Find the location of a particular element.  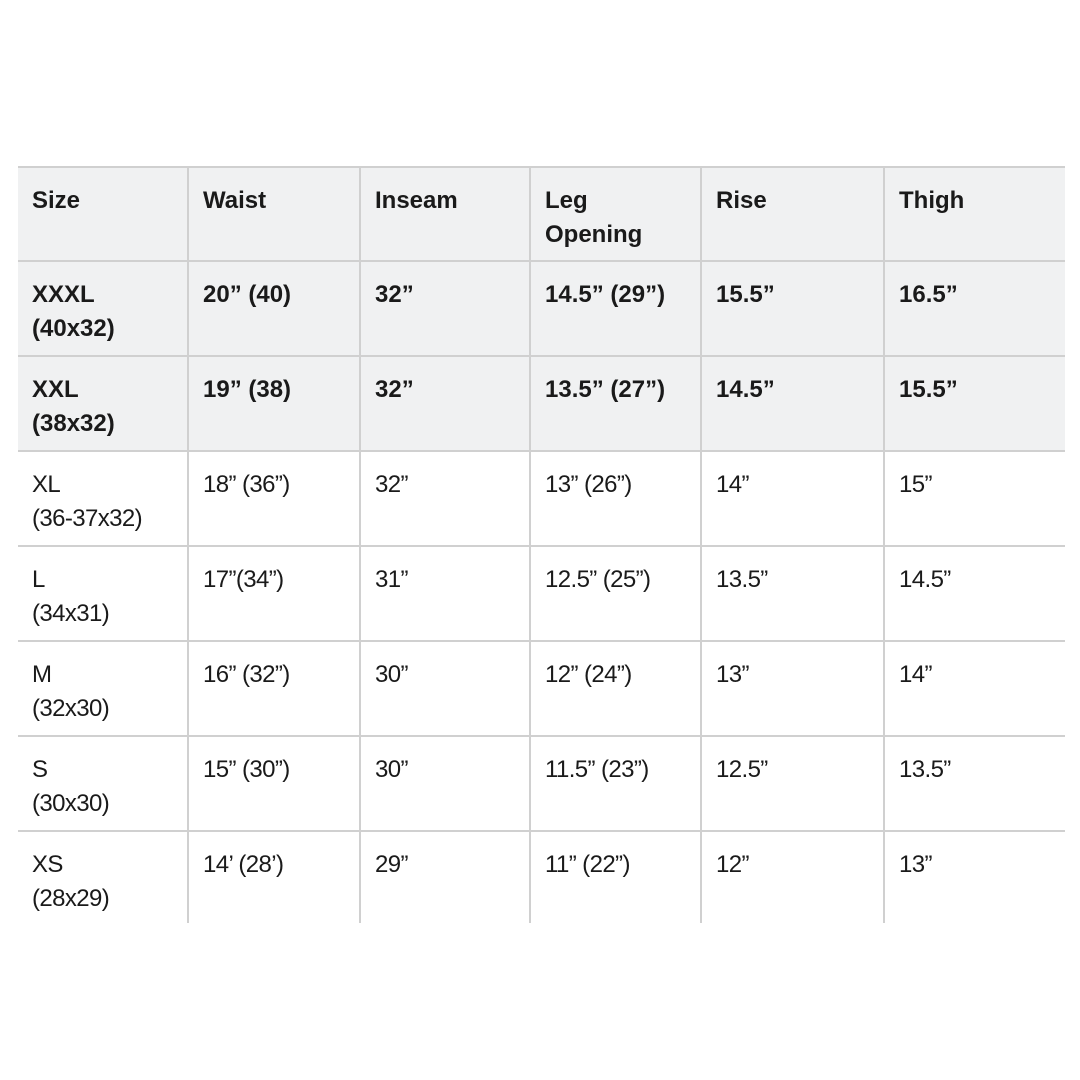

table-row: XL (36-37x32) 18” (36”) 32” 13” (26”) 14” 15” is located at coordinates (541, 498).